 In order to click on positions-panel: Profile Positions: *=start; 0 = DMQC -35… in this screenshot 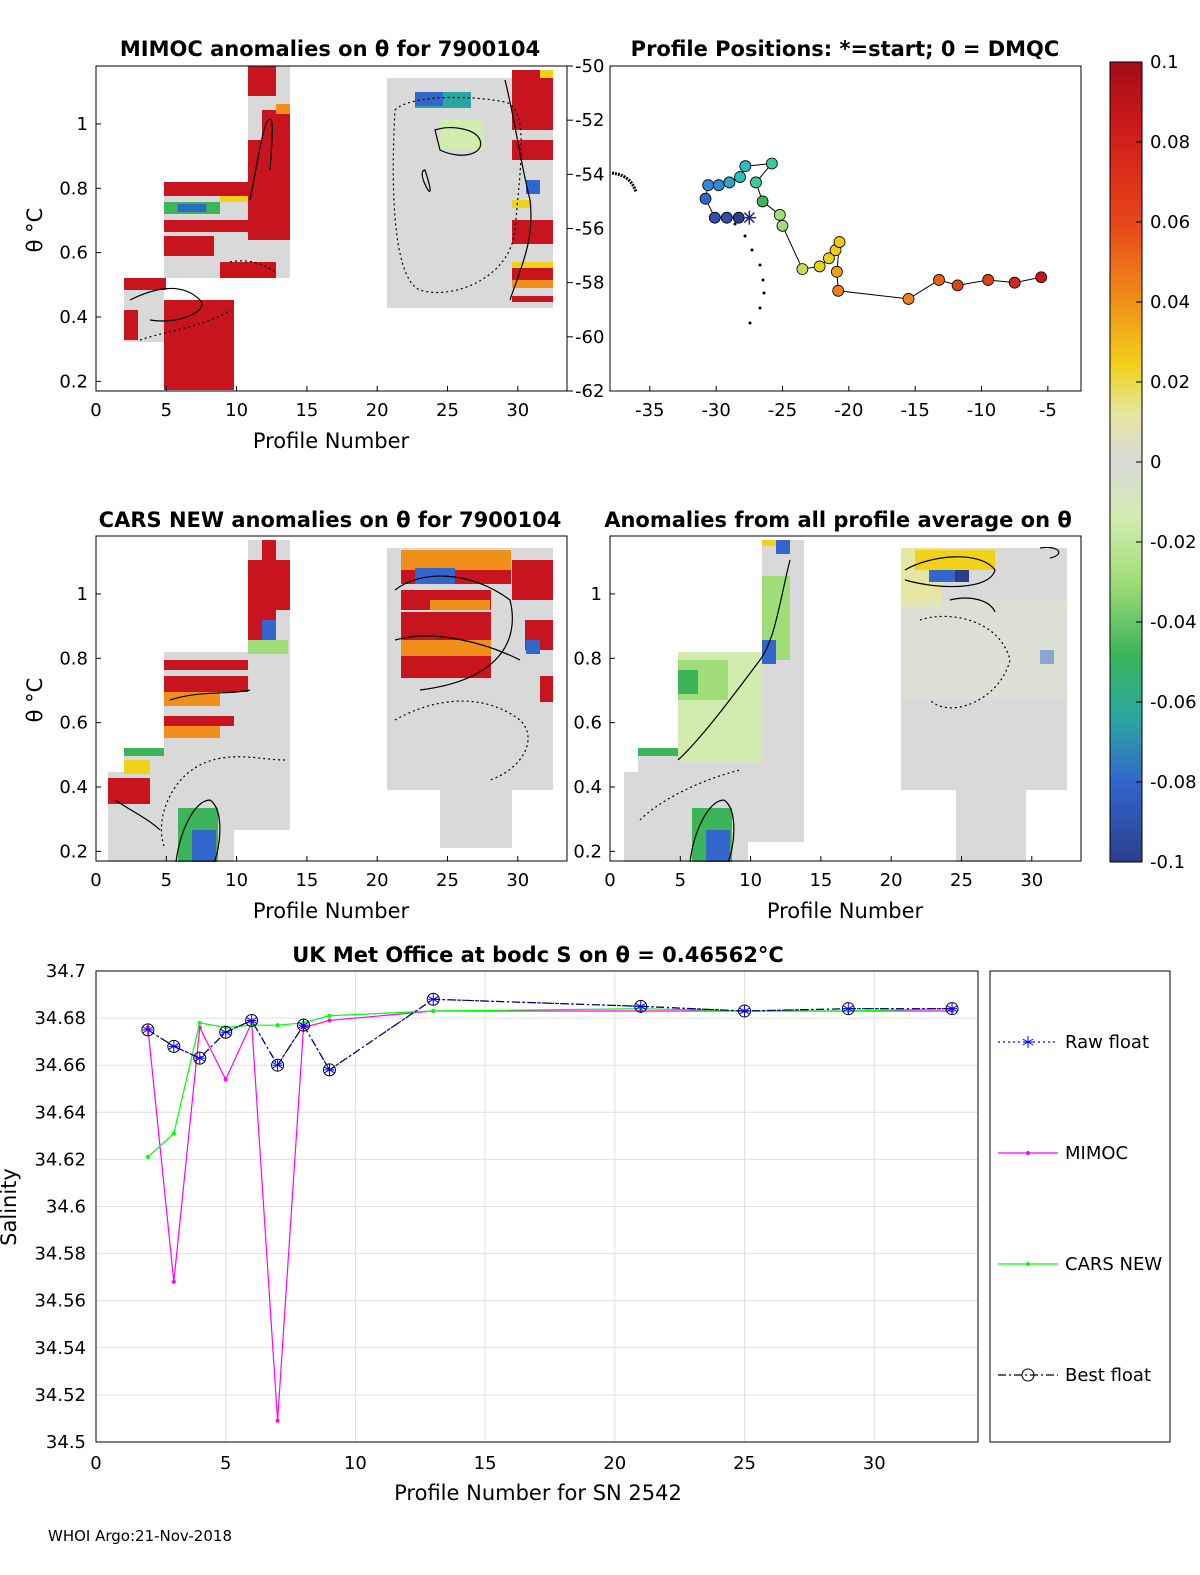, I will do `click(824, 229)`.